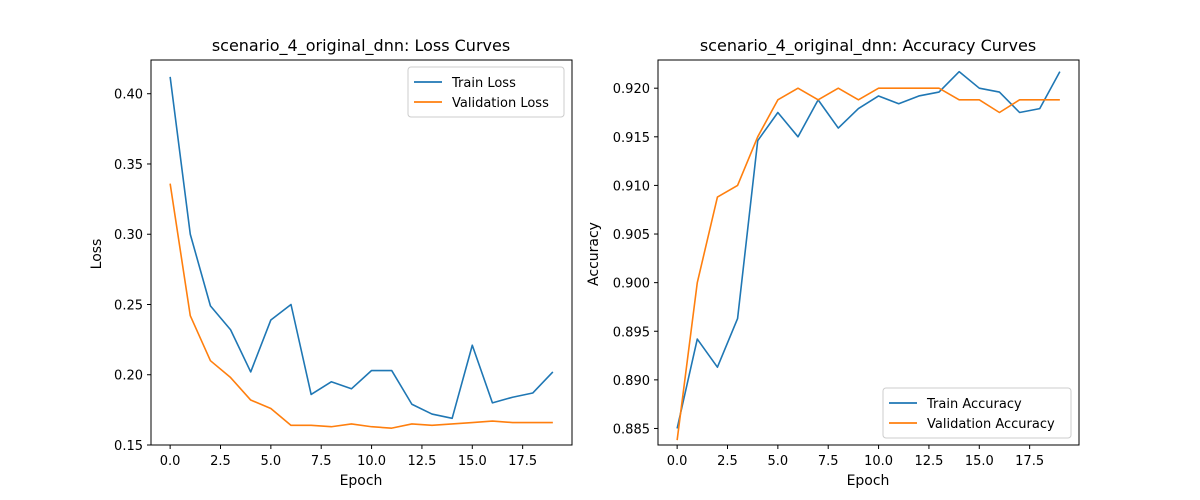 The height and width of the screenshot is (500, 1200). I want to click on accuracy-ytick-label: 0.920, so click(631, 89).